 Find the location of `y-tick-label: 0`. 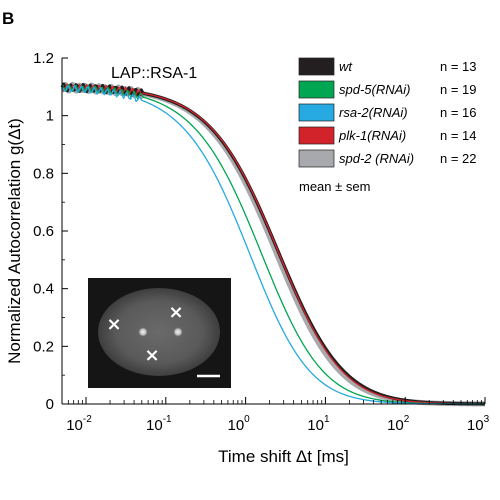

y-tick-label: 0 is located at coordinates (50, 404).